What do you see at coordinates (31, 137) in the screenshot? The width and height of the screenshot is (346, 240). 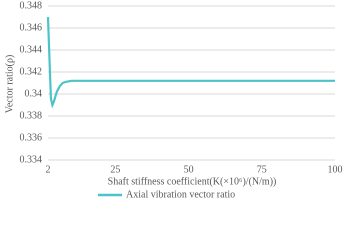 I see `y-tick-label: 0.336` at bounding box center [31, 137].